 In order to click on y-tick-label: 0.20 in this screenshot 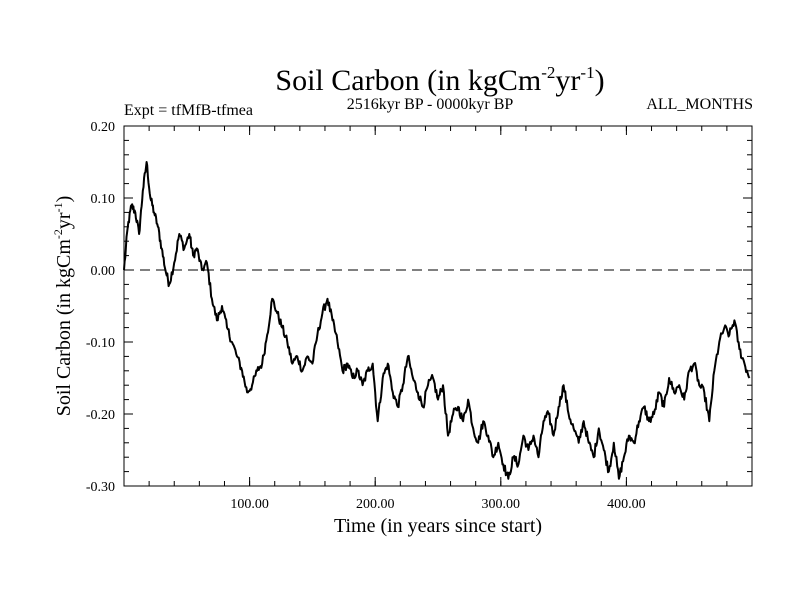, I will do `click(103, 127)`.